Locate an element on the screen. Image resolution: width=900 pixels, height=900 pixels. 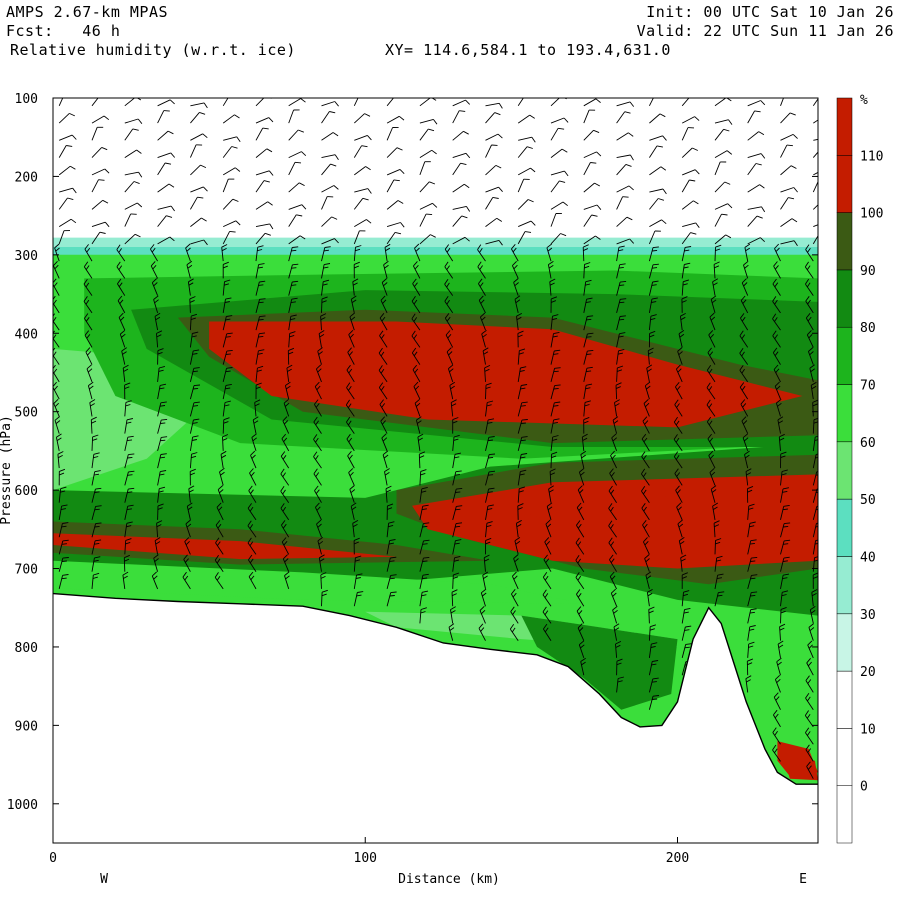
y-tick-label-800: 800 is located at coordinates (26, 648).